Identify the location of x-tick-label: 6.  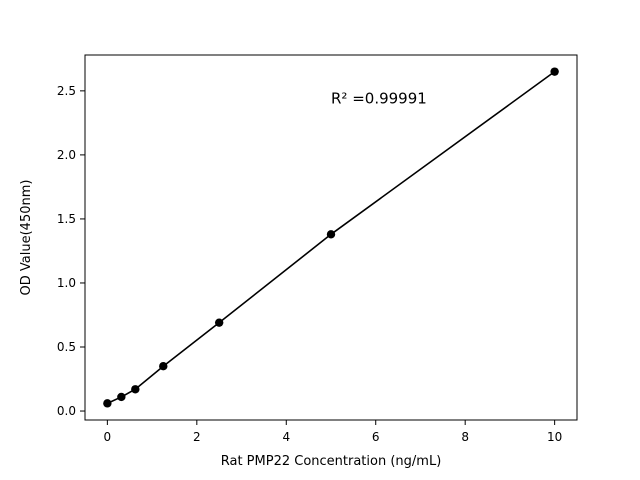
(376, 437).